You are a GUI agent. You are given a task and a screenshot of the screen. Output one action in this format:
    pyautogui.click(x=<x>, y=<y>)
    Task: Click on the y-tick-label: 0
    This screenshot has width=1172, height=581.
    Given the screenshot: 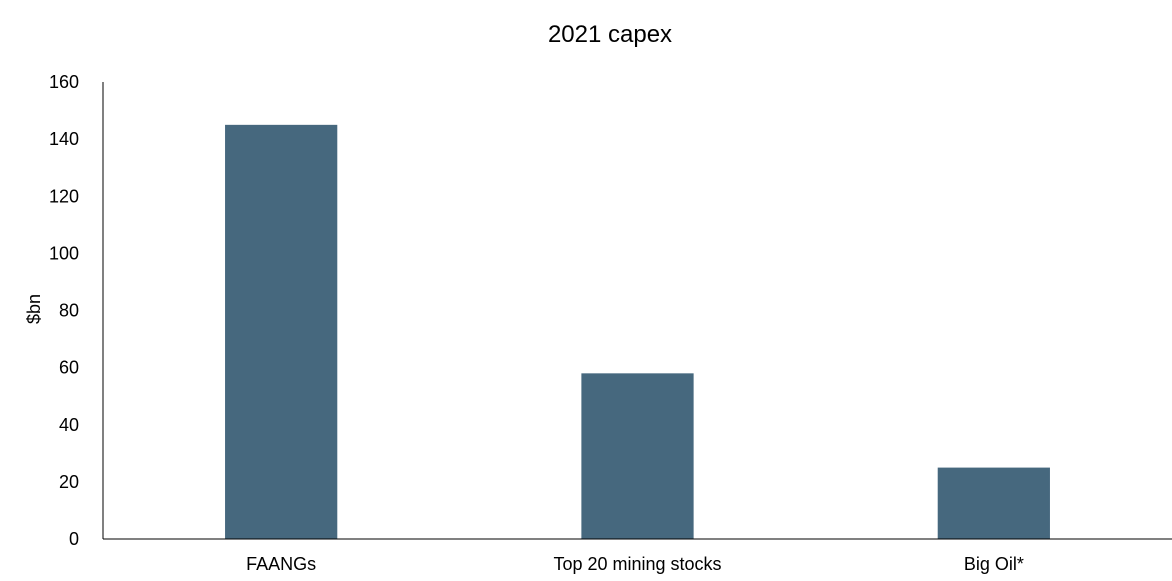 What is the action you would take?
    pyautogui.click(x=74, y=539)
    